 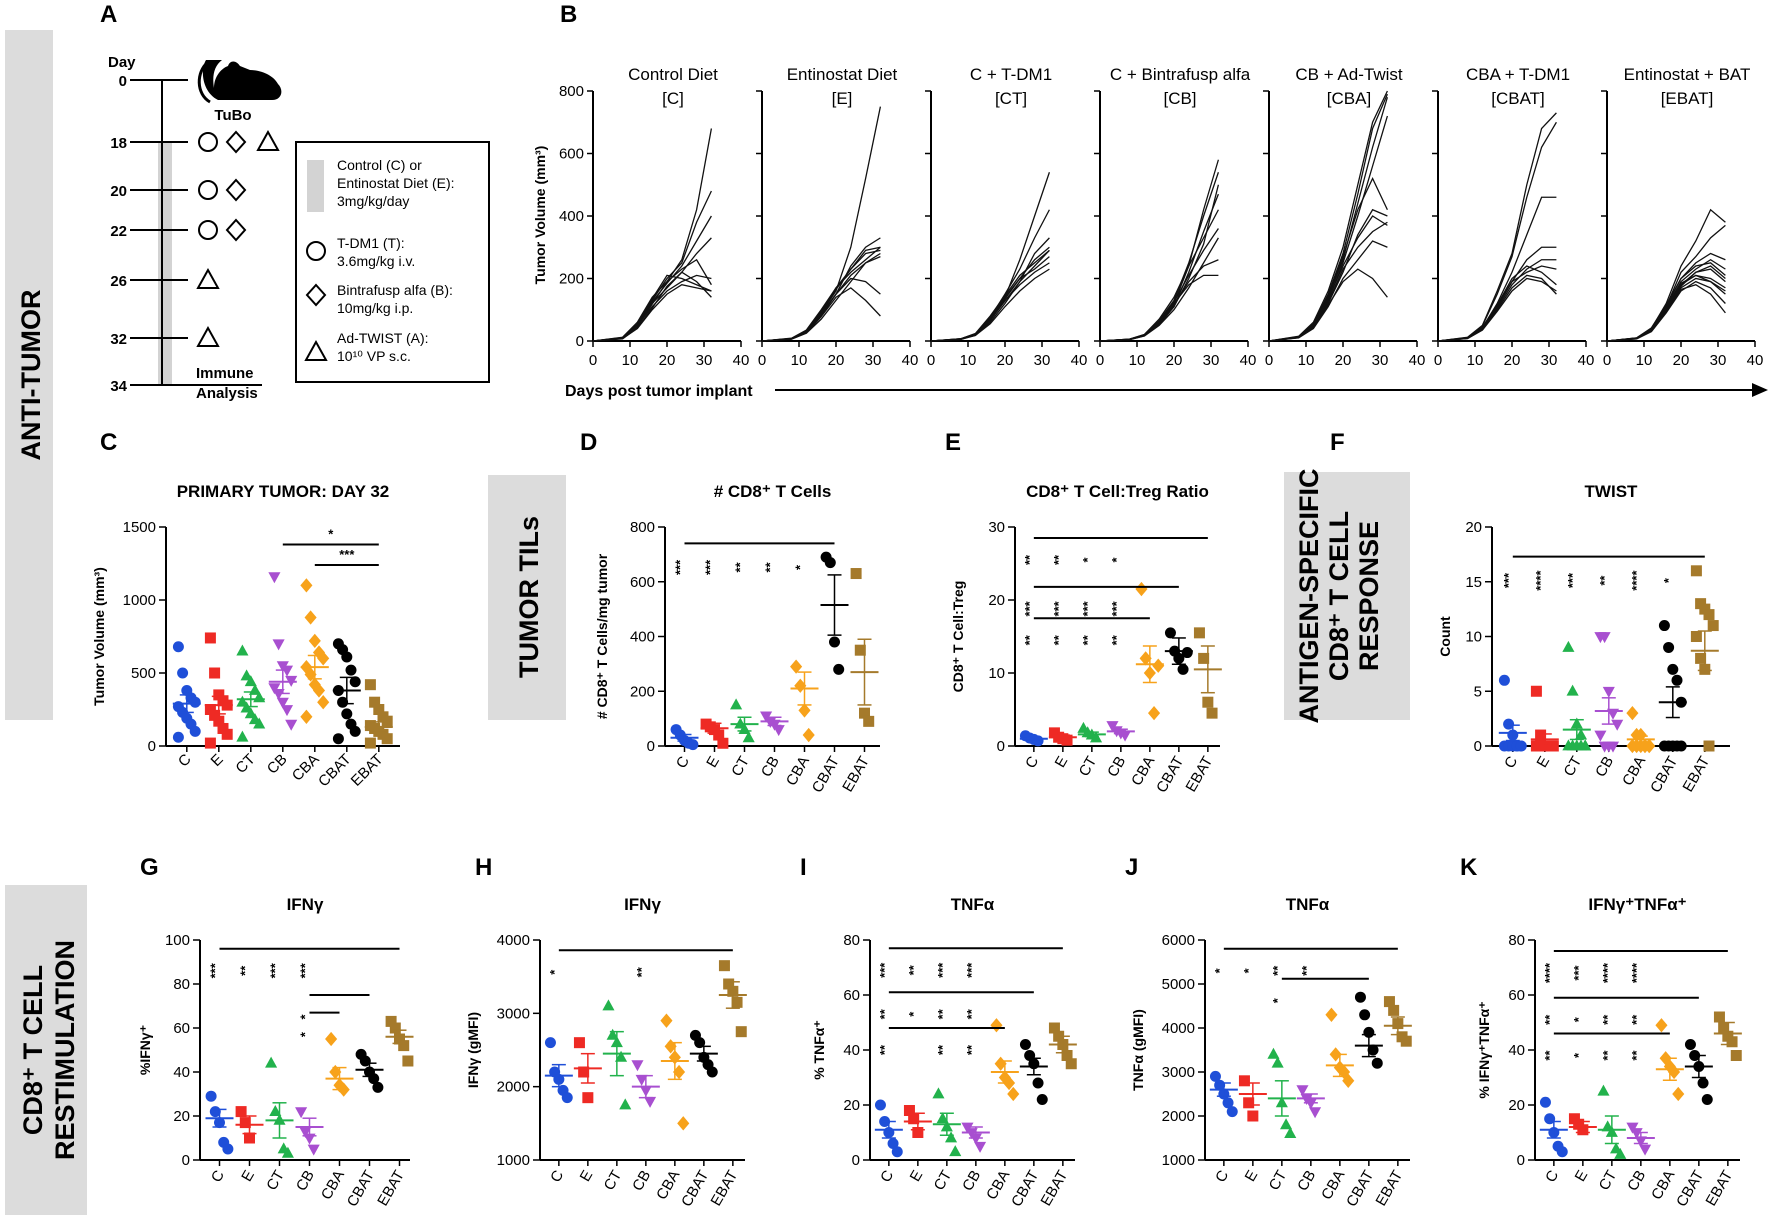 I want to click on panel-letter-B: B, so click(x=568, y=14).